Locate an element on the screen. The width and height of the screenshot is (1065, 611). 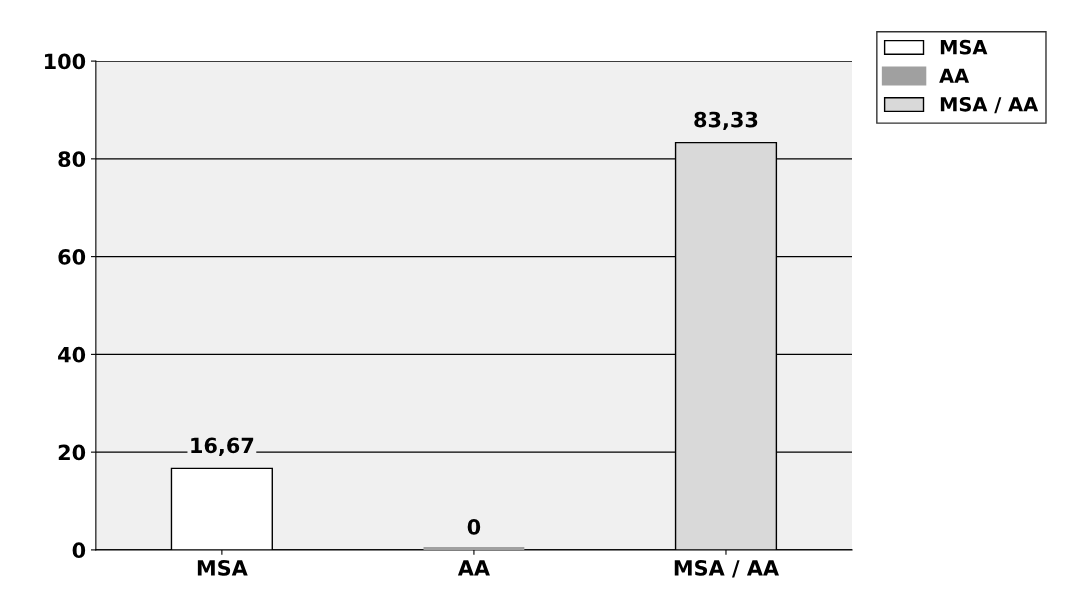
data-label: 0 is located at coordinates (474, 526).